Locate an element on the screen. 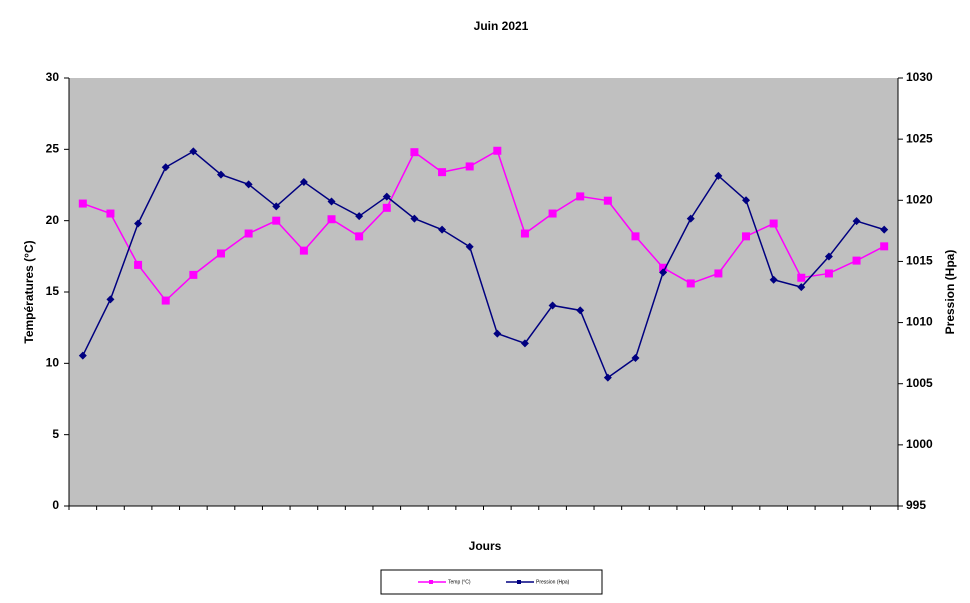 The image size is (970, 603). y-tick-label: 0 is located at coordinates (55, 505).